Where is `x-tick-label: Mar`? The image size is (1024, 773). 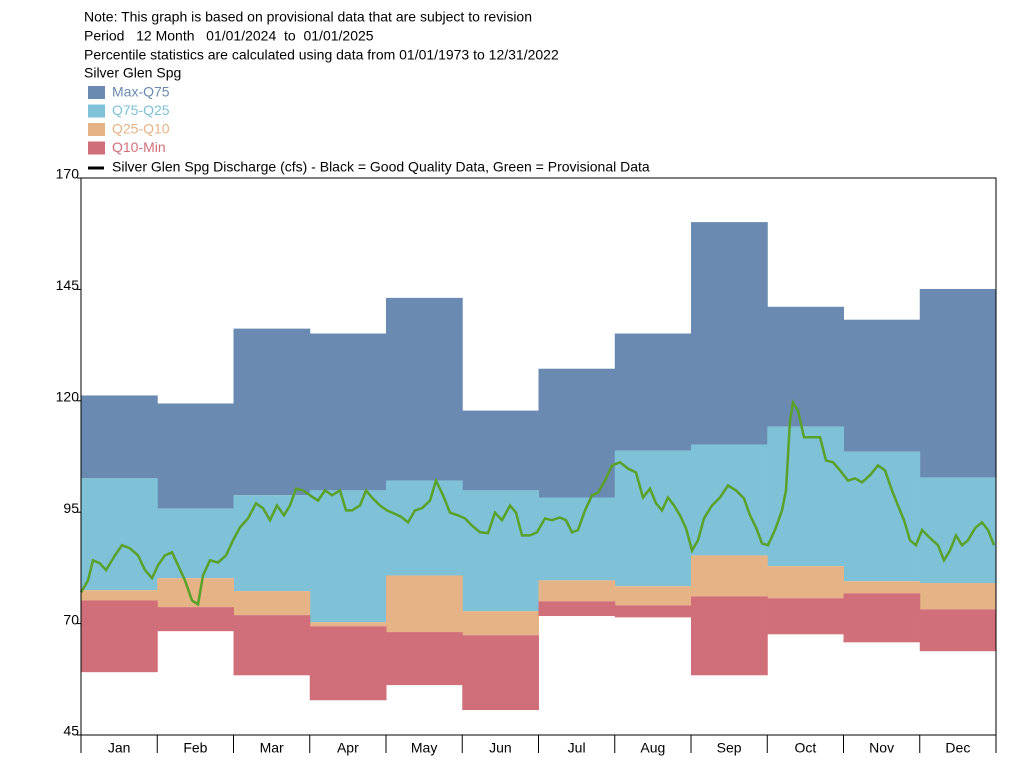
x-tick-label: Mar is located at coordinates (272, 748).